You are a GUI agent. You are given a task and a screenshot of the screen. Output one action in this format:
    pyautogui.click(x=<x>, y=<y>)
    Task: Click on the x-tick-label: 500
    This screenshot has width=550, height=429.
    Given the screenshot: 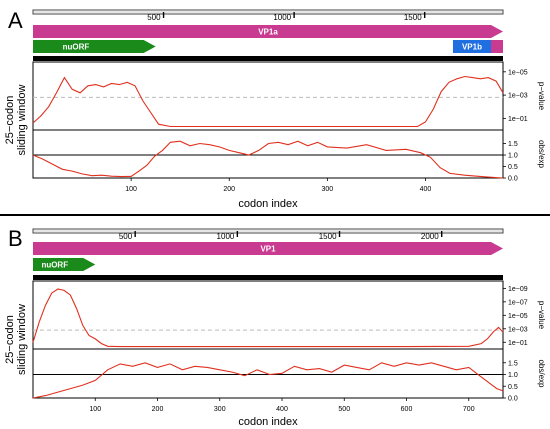 What is the action you would take?
    pyautogui.click(x=344, y=409)
    